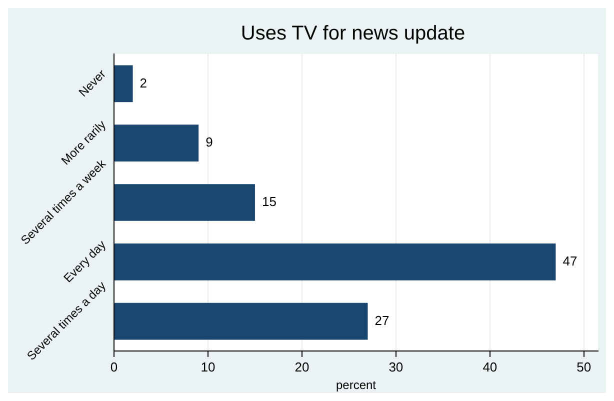  What do you see at coordinates (302, 366) in the screenshot?
I see `x-tick-label: 20` at bounding box center [302, 366].